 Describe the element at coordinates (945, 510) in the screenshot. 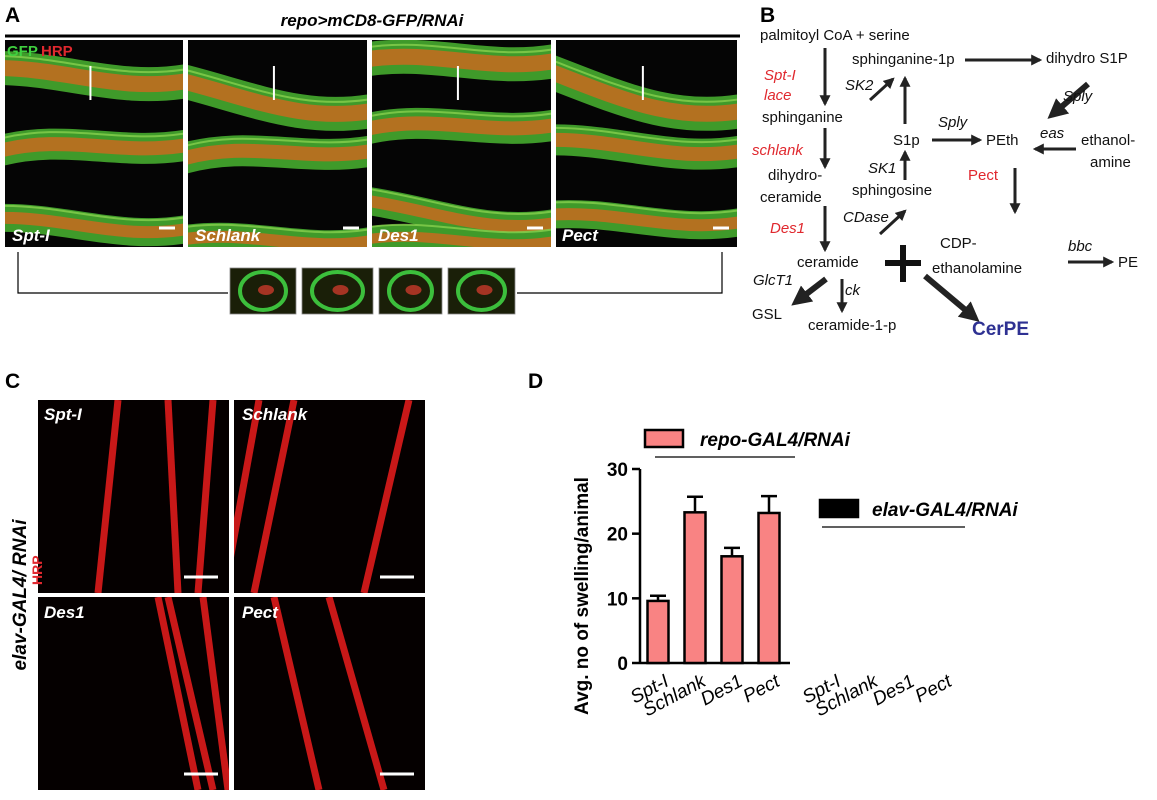

I see `legend-label: elav-GAL4/RNAi` at that location.